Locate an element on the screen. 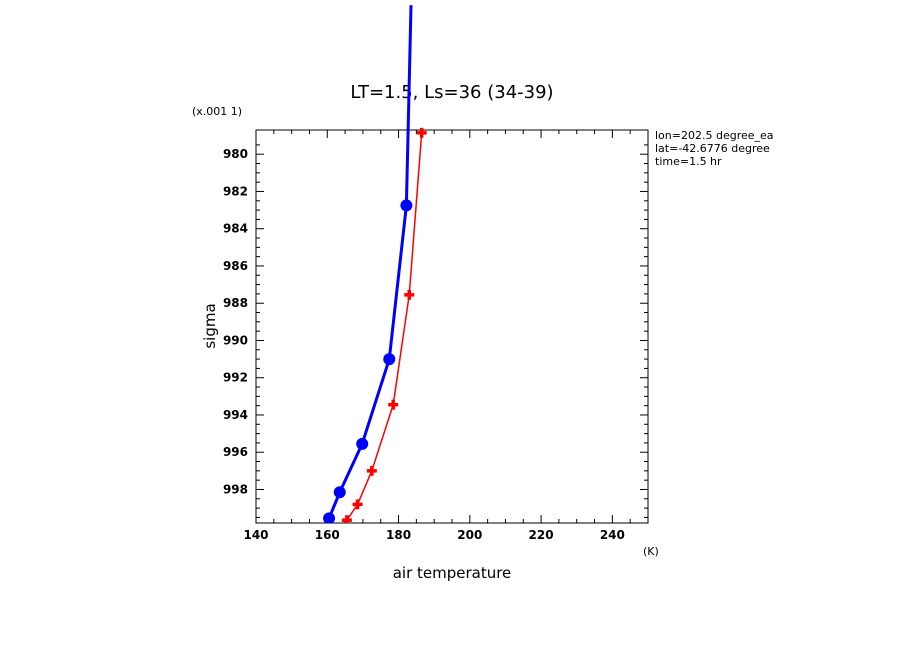 The image size is (904, 654). x-tick-label: 240 is located at coordinates (612, 535).